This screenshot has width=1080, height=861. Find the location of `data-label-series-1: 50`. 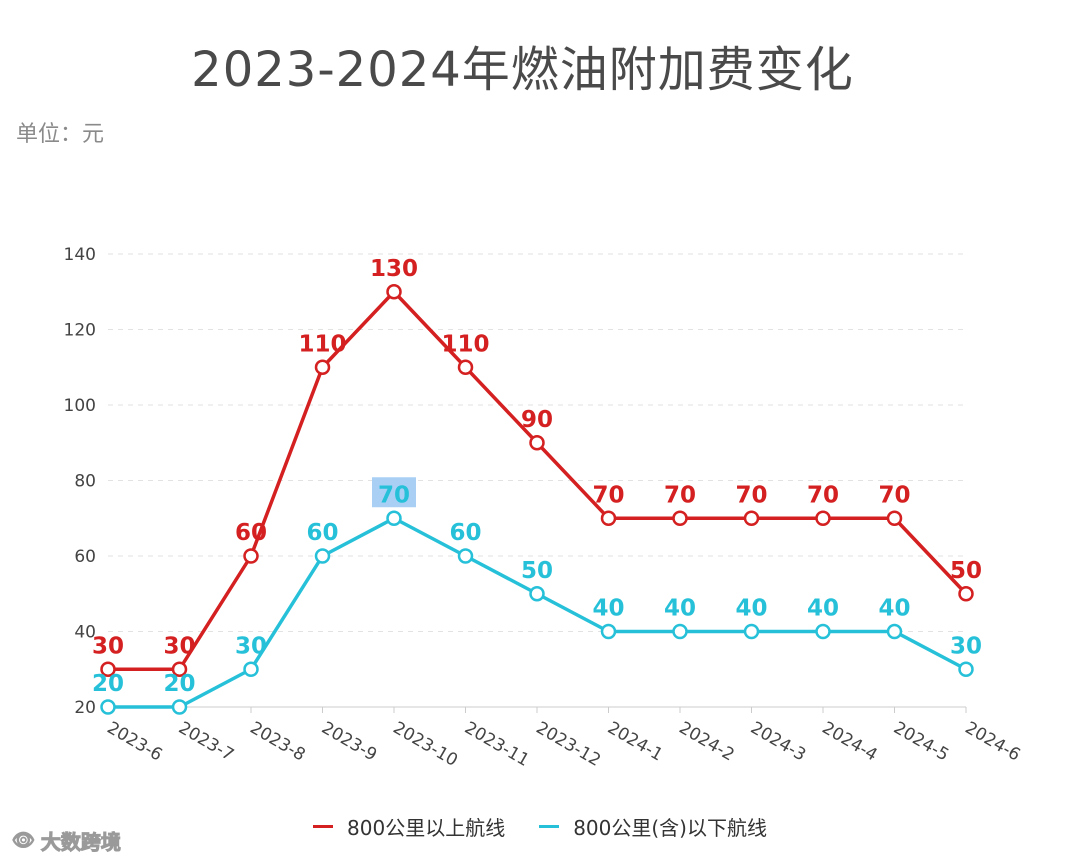

data-label-series-1: 50 is located at coordinates (537, 571).